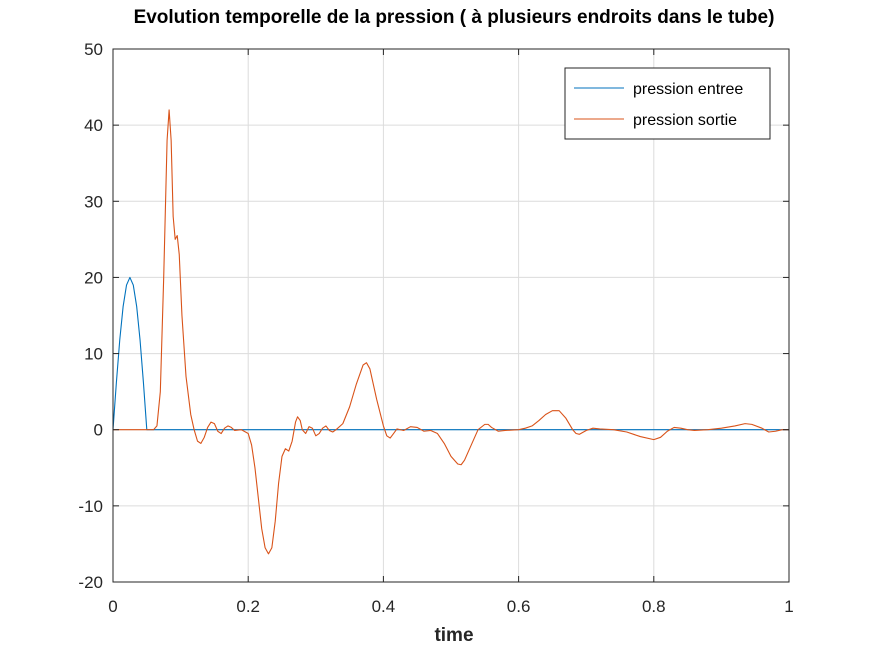 The width and height of the screenshot is (872, 654). I want to click on legend-label-sortie: pression sortie, so click(685, 120).